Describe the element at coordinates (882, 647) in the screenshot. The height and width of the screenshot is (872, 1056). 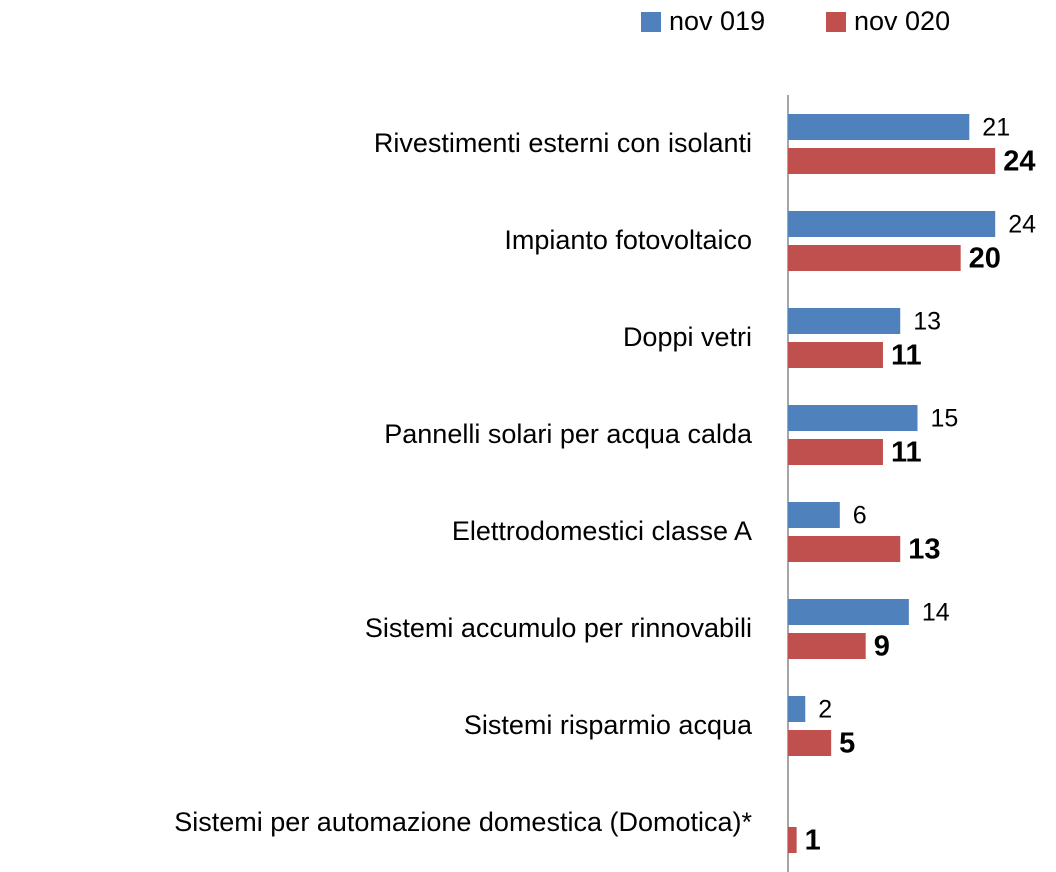
I see `value-label: 9` at that location.